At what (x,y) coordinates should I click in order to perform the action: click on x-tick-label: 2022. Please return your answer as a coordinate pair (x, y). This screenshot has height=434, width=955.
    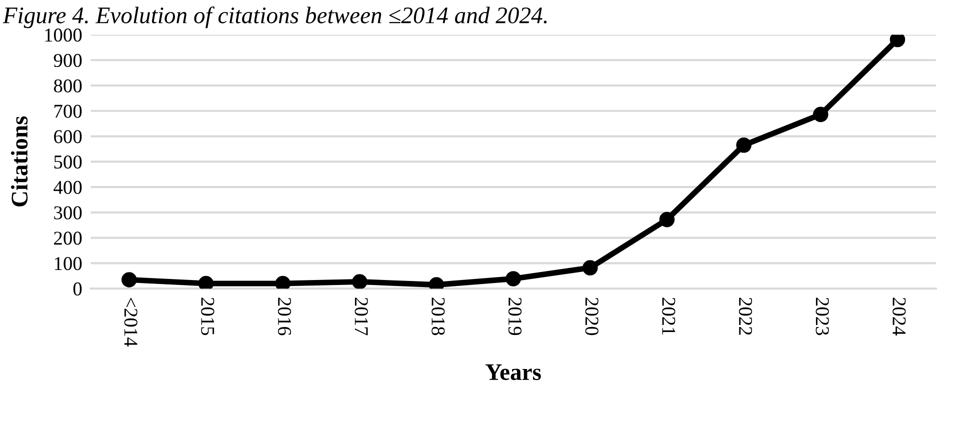
    Looking at the image, I should click on (745, 316).